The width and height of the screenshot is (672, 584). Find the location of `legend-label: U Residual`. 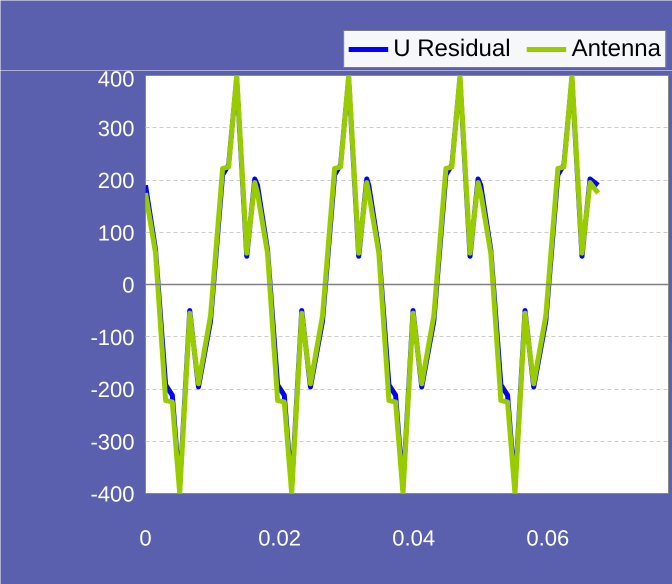

legend-label: U Residual is located at coordinates (452, 49).